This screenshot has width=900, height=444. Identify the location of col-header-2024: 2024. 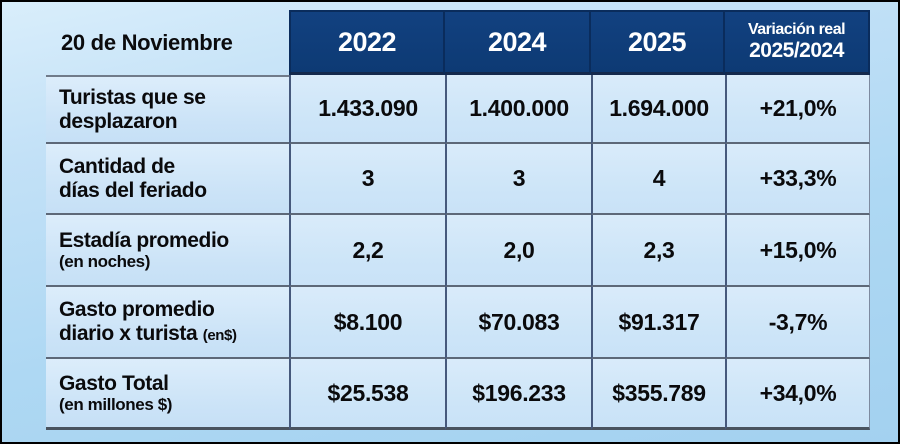
(518, 42).